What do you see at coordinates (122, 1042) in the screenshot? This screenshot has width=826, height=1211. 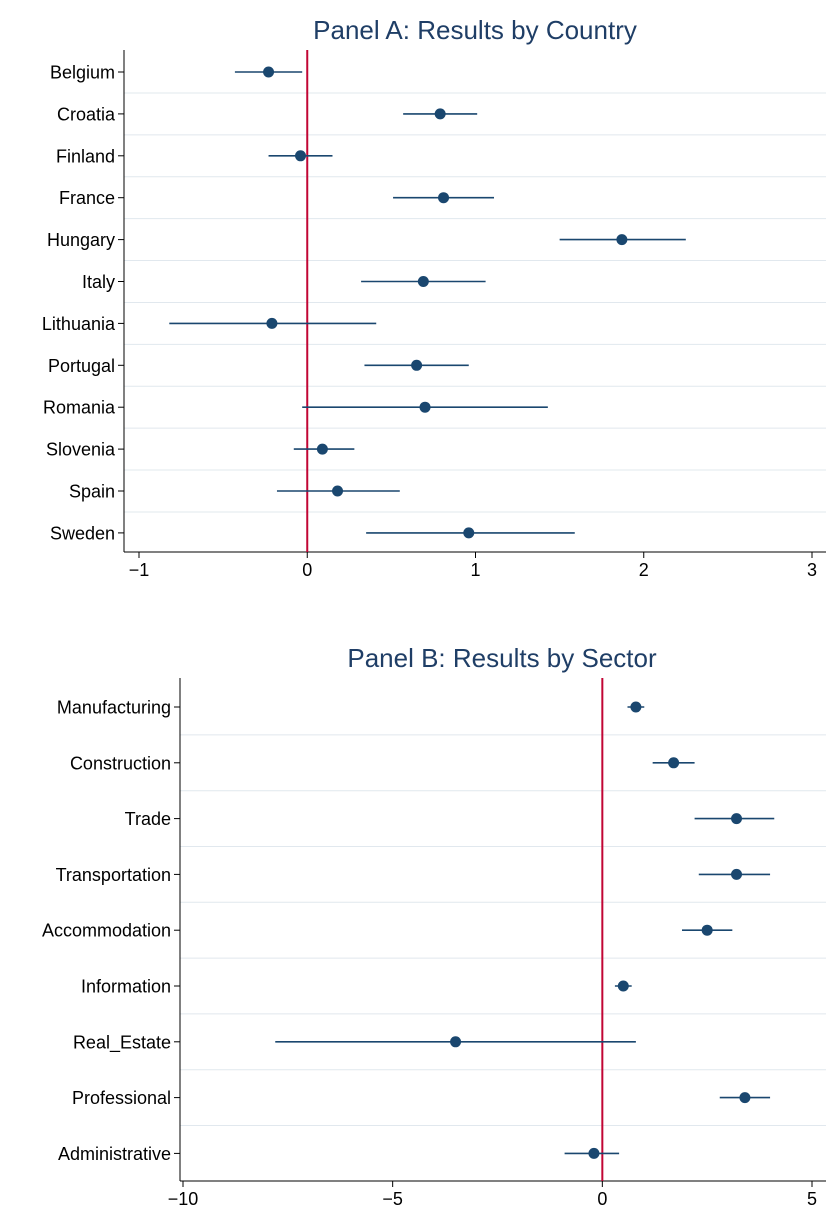 I see `y-tick-label: Real_Estate` at bounding box center [122, 1042].